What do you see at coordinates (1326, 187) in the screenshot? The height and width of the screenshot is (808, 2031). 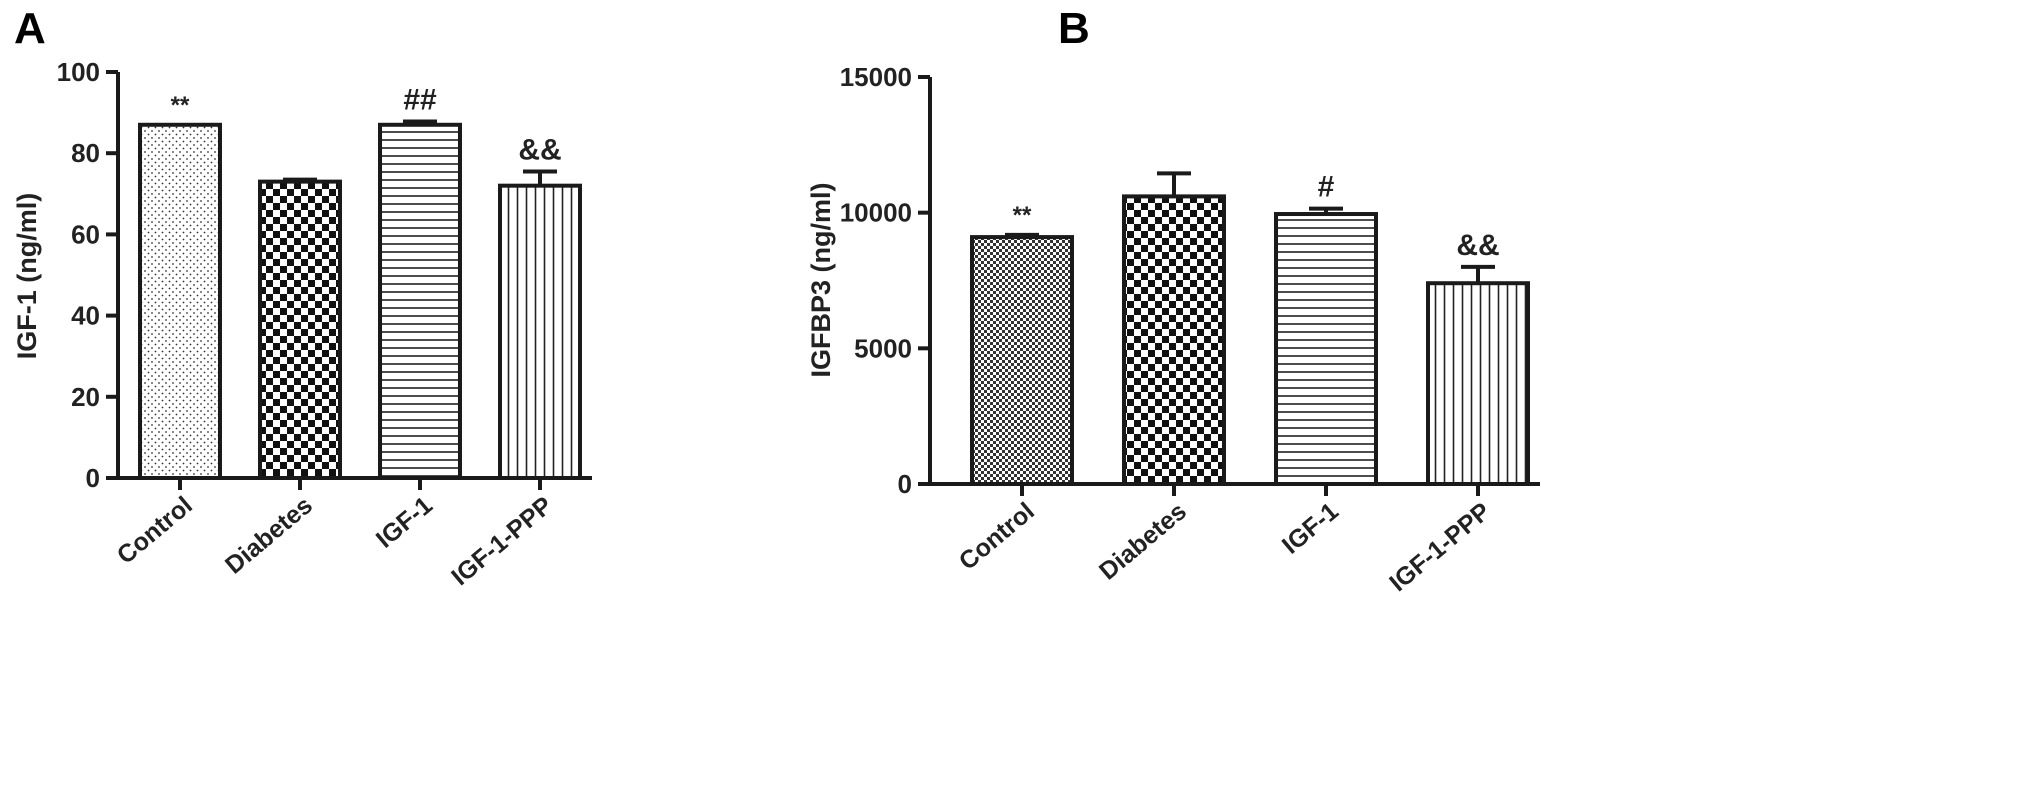 I see `significance-label: #` at bounding box center [1326, 187].